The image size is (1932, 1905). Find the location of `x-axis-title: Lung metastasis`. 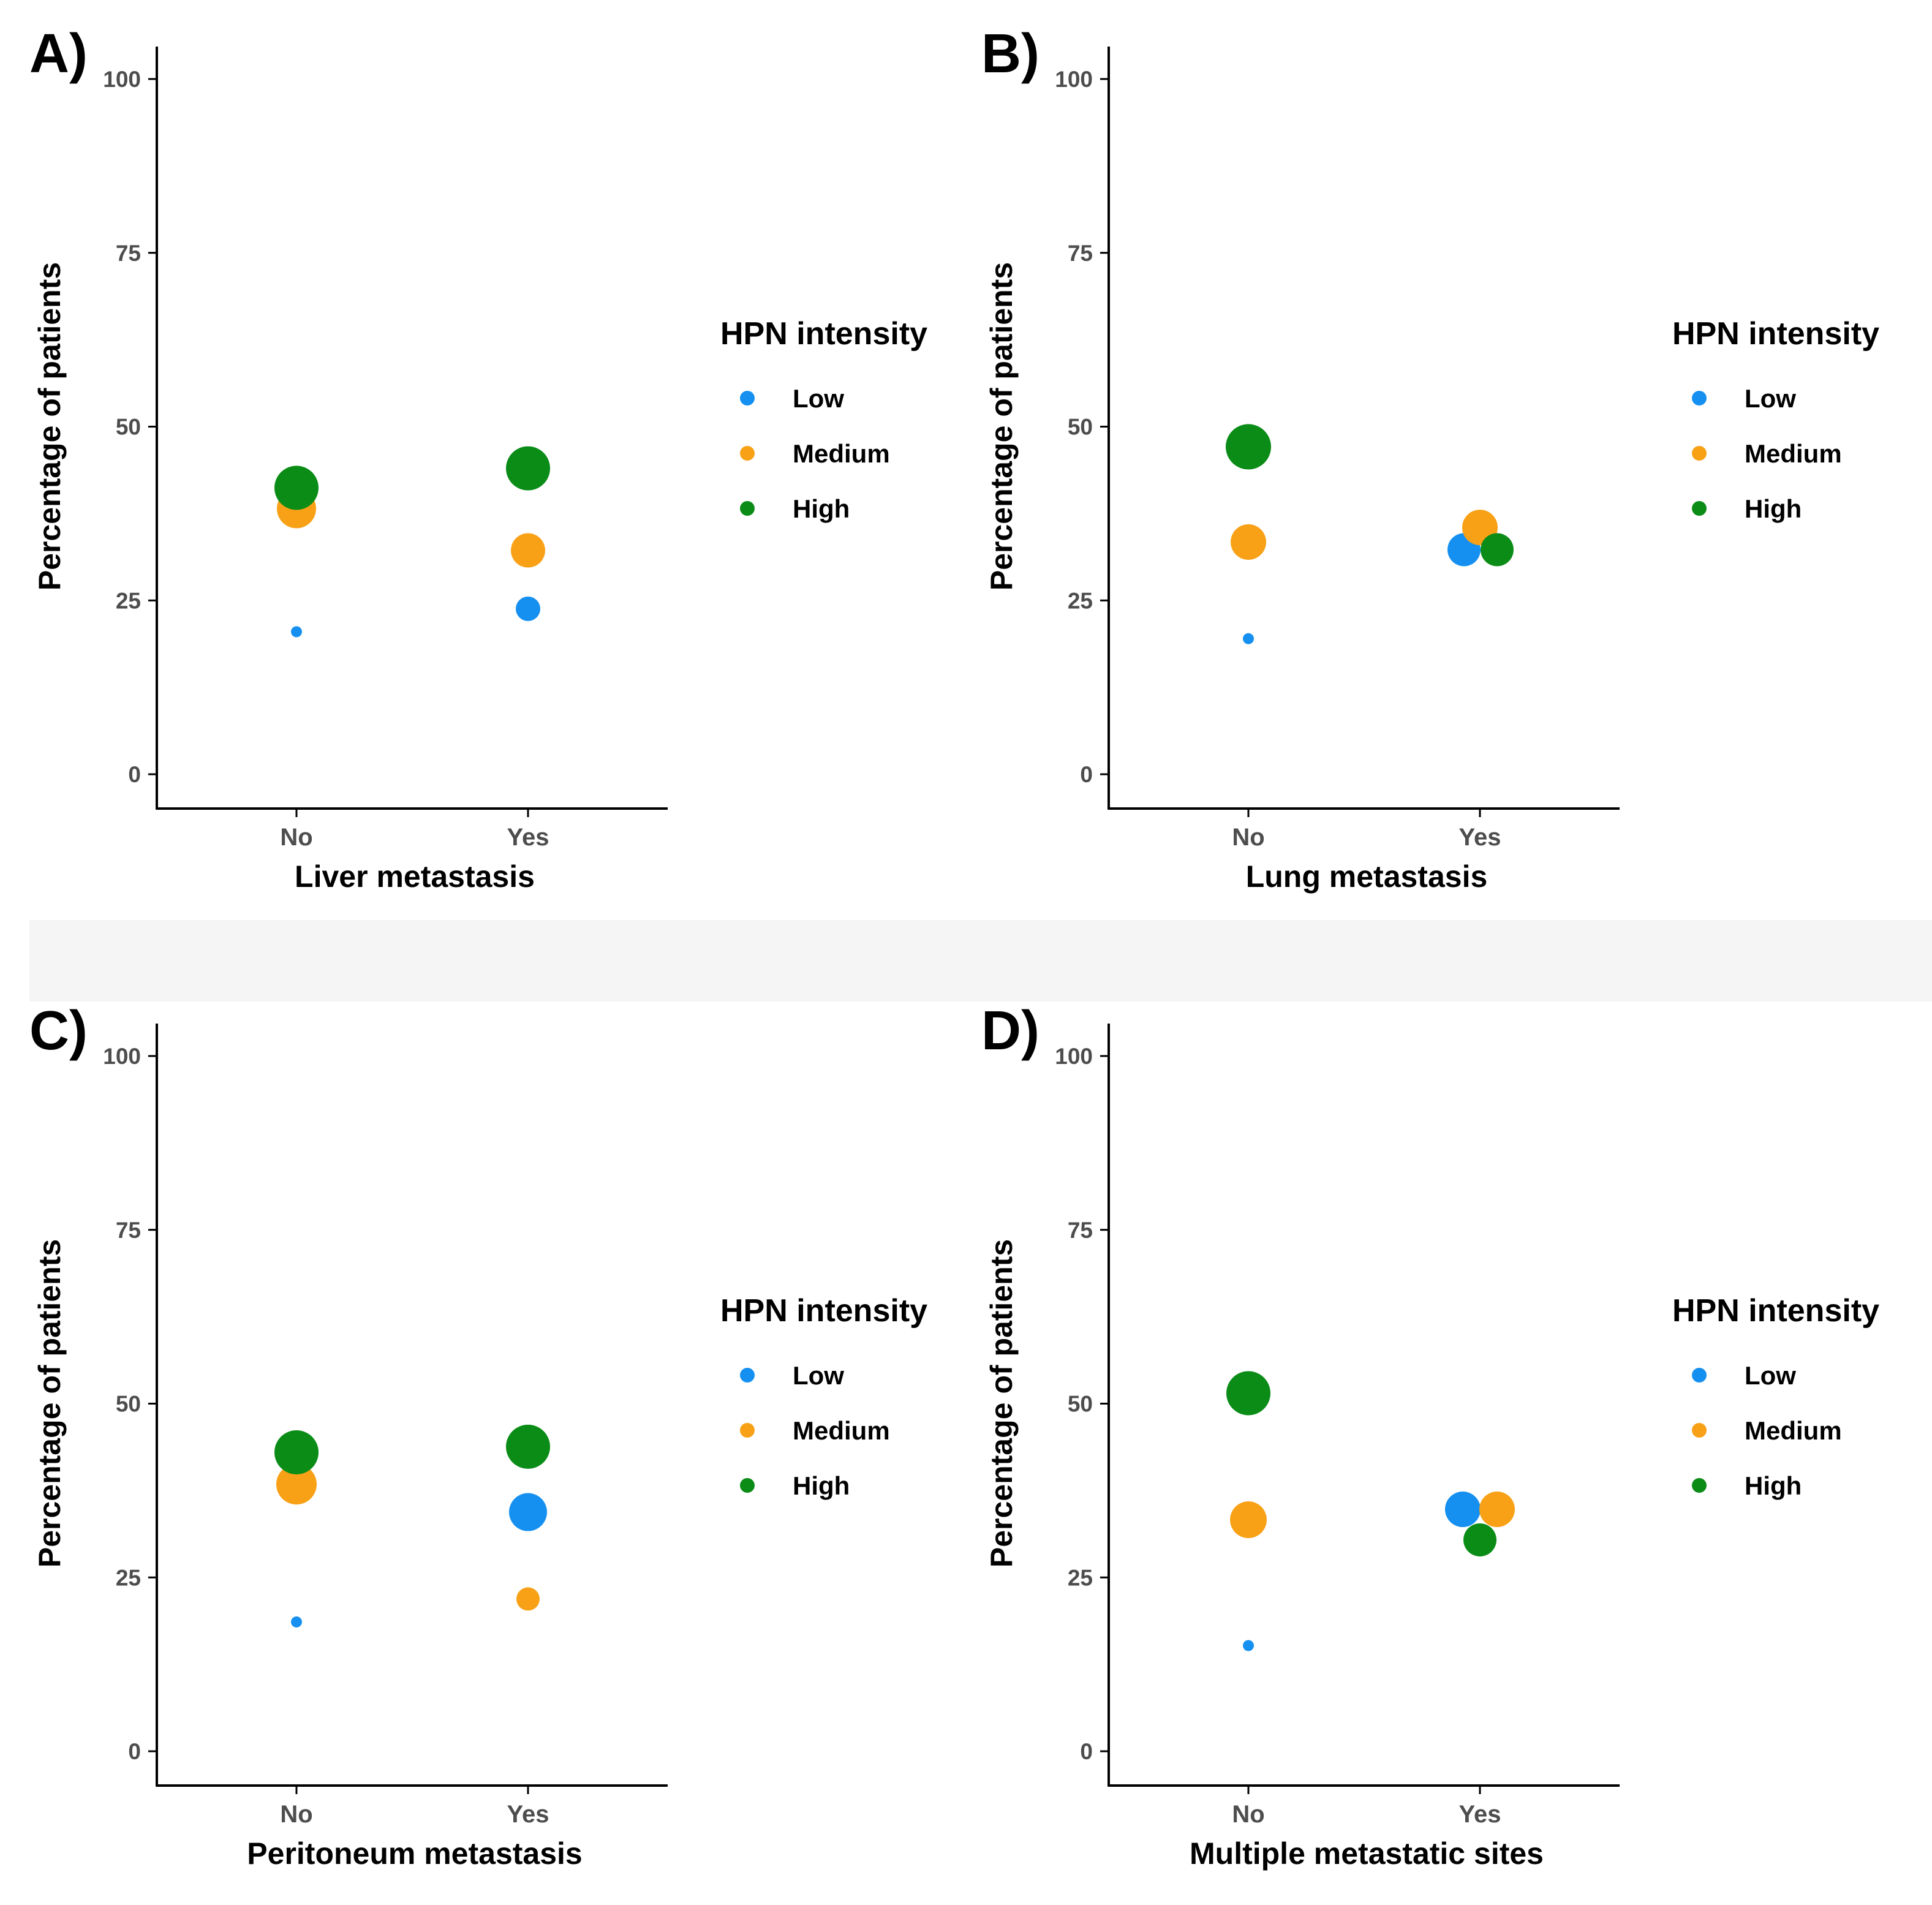

x-axis-title: Lung metastasis is located at coordinates (1367, 876).